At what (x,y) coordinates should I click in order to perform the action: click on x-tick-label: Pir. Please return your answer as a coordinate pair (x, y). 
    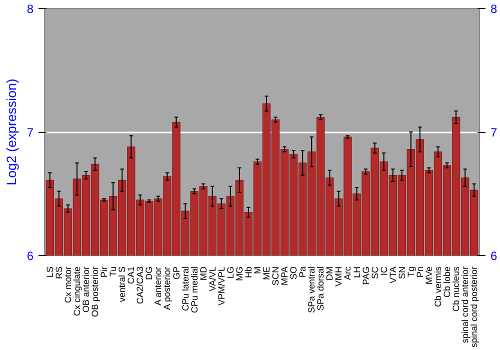
    Looking at the image, I should click on (104, 272).